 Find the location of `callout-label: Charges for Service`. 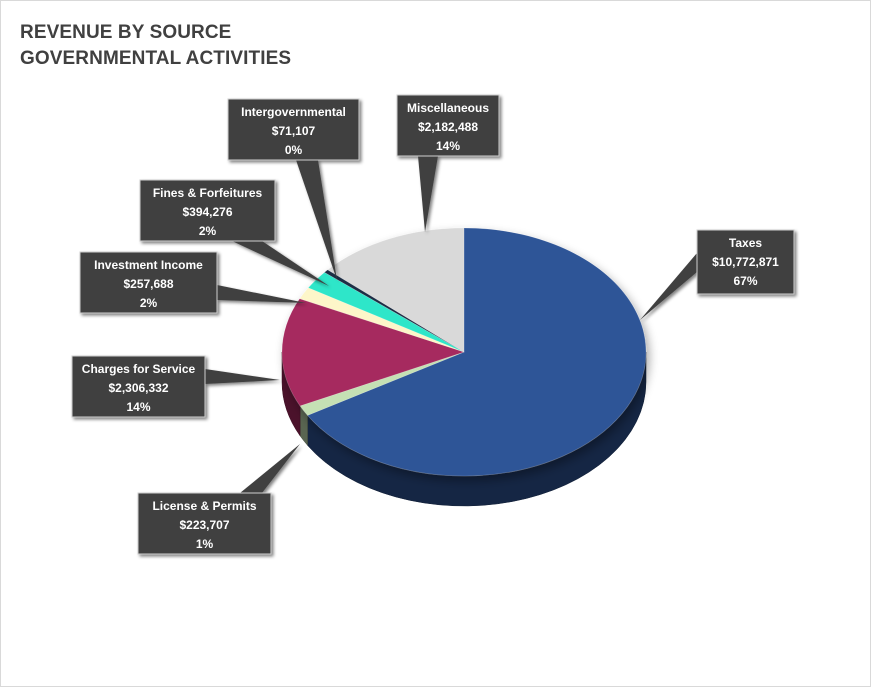

callout-label: Charges for Service is located at coordinates (139, 369).